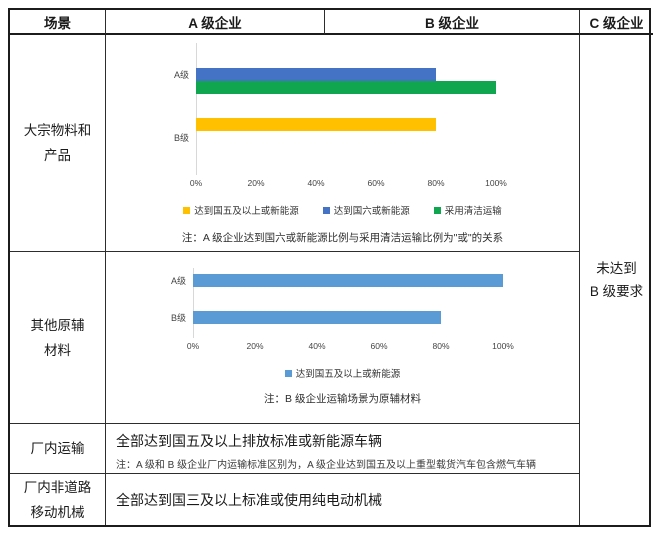  Describe the element at coordinates (249, 441) in the screenshot. I see `transport-requirement-text: 全部达到国五及以上排放标准或新能源车辆` at that location.